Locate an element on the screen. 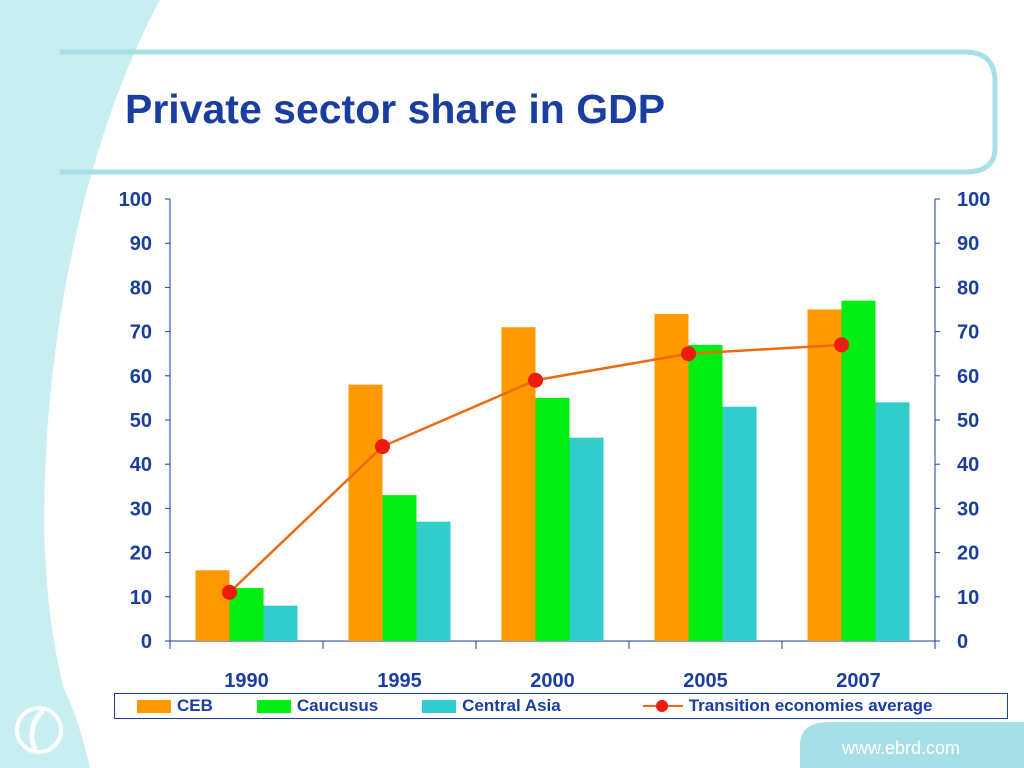  y-tick-label-left: 10 is located at coordinates (141, 598).